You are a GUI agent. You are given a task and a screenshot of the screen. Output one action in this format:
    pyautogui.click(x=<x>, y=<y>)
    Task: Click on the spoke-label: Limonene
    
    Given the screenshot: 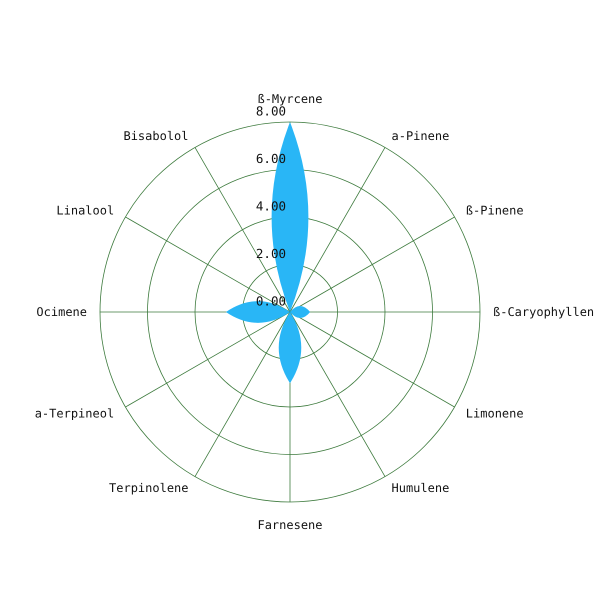 What is the action you would take?
    pyautogui.click(x=495, y=413)
    